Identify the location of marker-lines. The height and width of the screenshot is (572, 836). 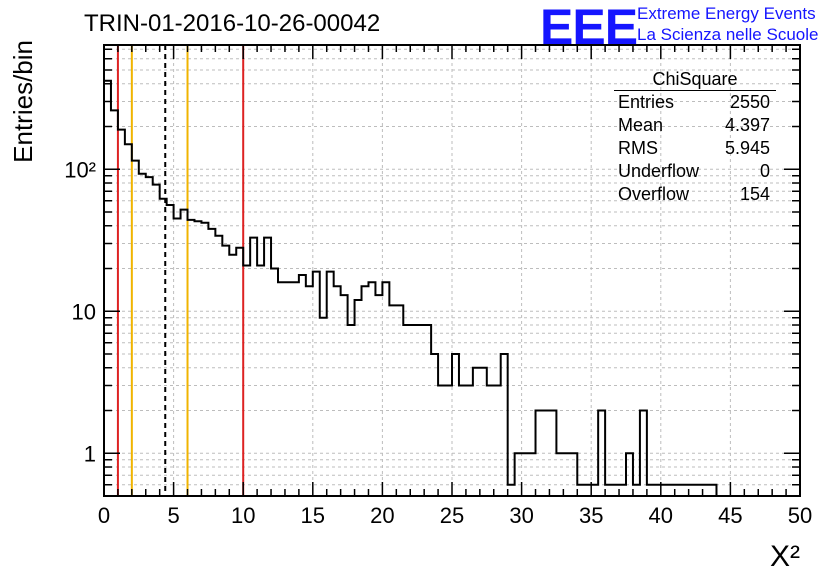
(180, 270).